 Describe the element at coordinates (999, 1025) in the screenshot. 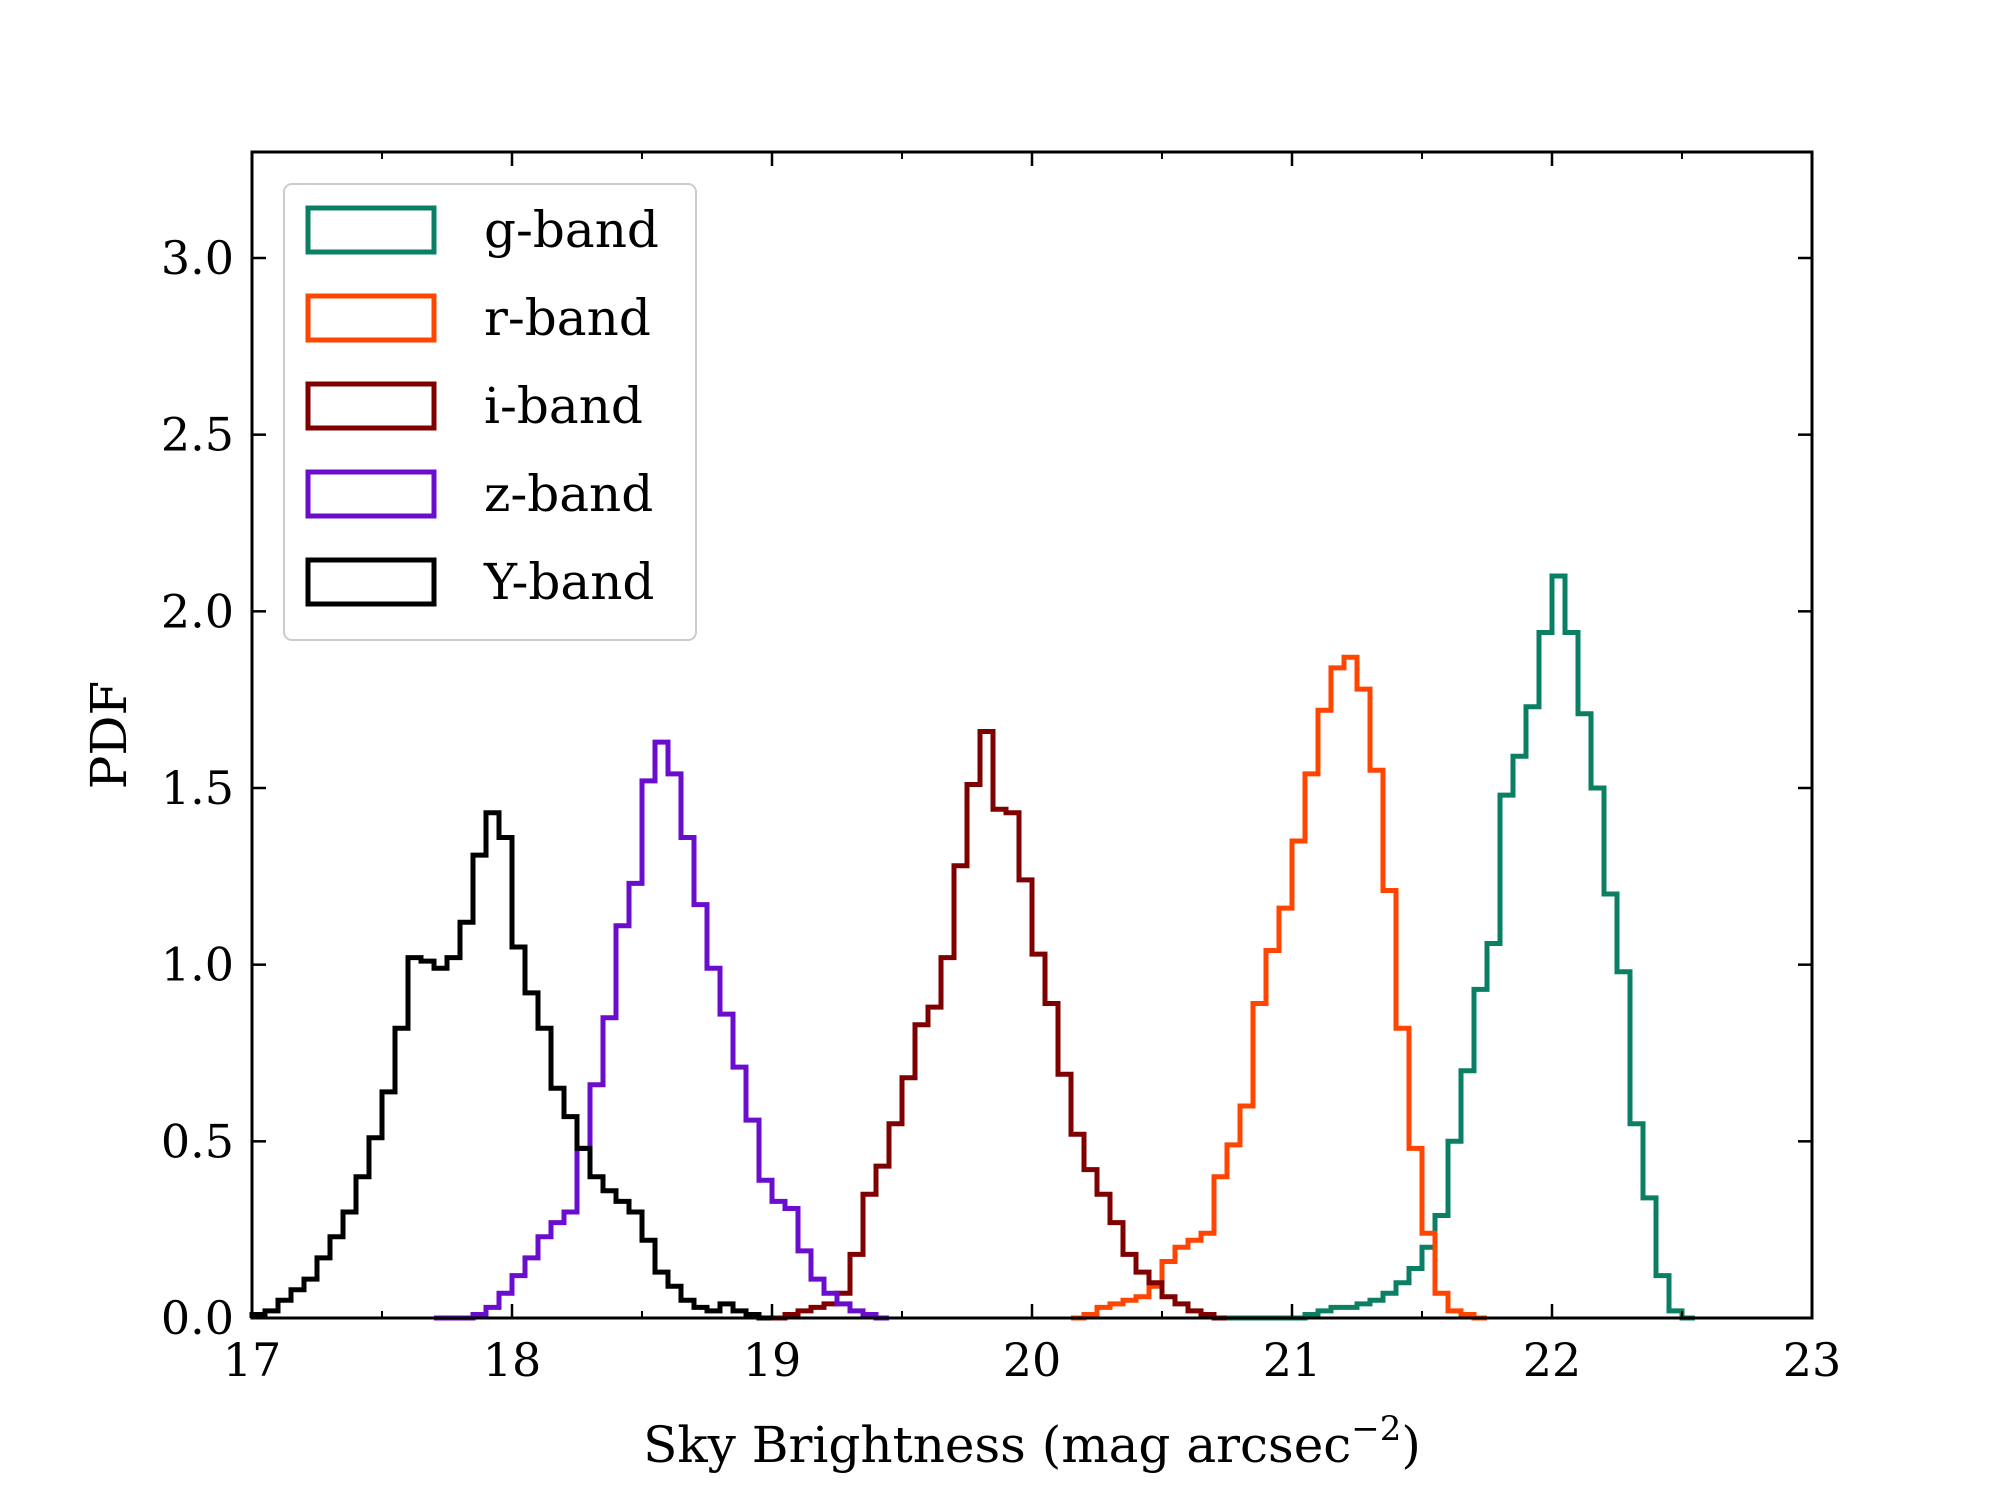

I see `series-i-band-histogram` at that location.